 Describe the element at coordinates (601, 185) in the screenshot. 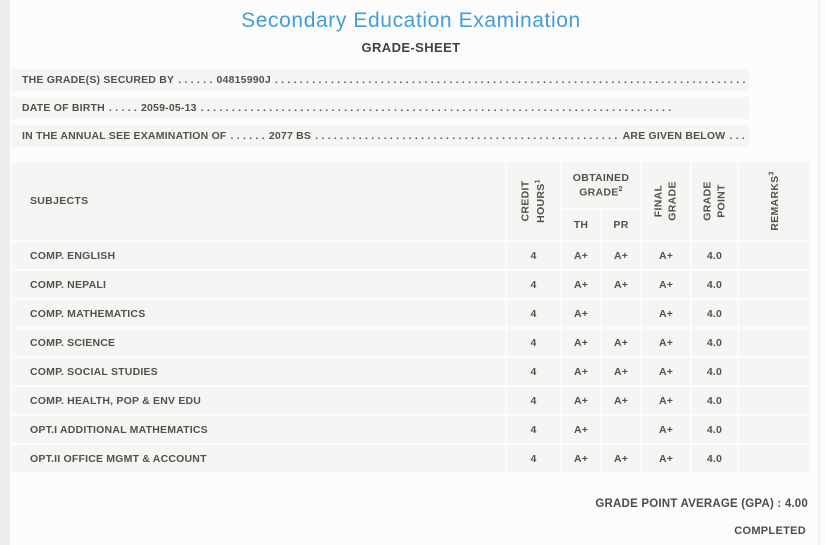

I see `obtained-grade-header: OBTAINED GRADE2` at that location.